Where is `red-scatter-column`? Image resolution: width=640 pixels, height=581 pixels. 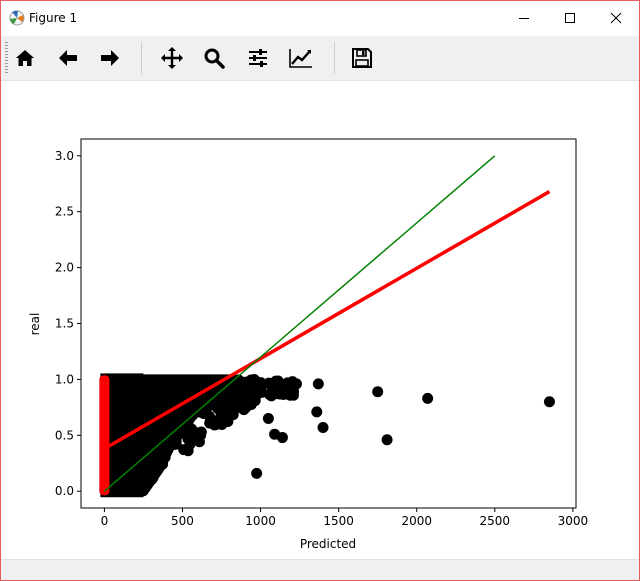
red-scatter-column is located at coordinates (104, 435).